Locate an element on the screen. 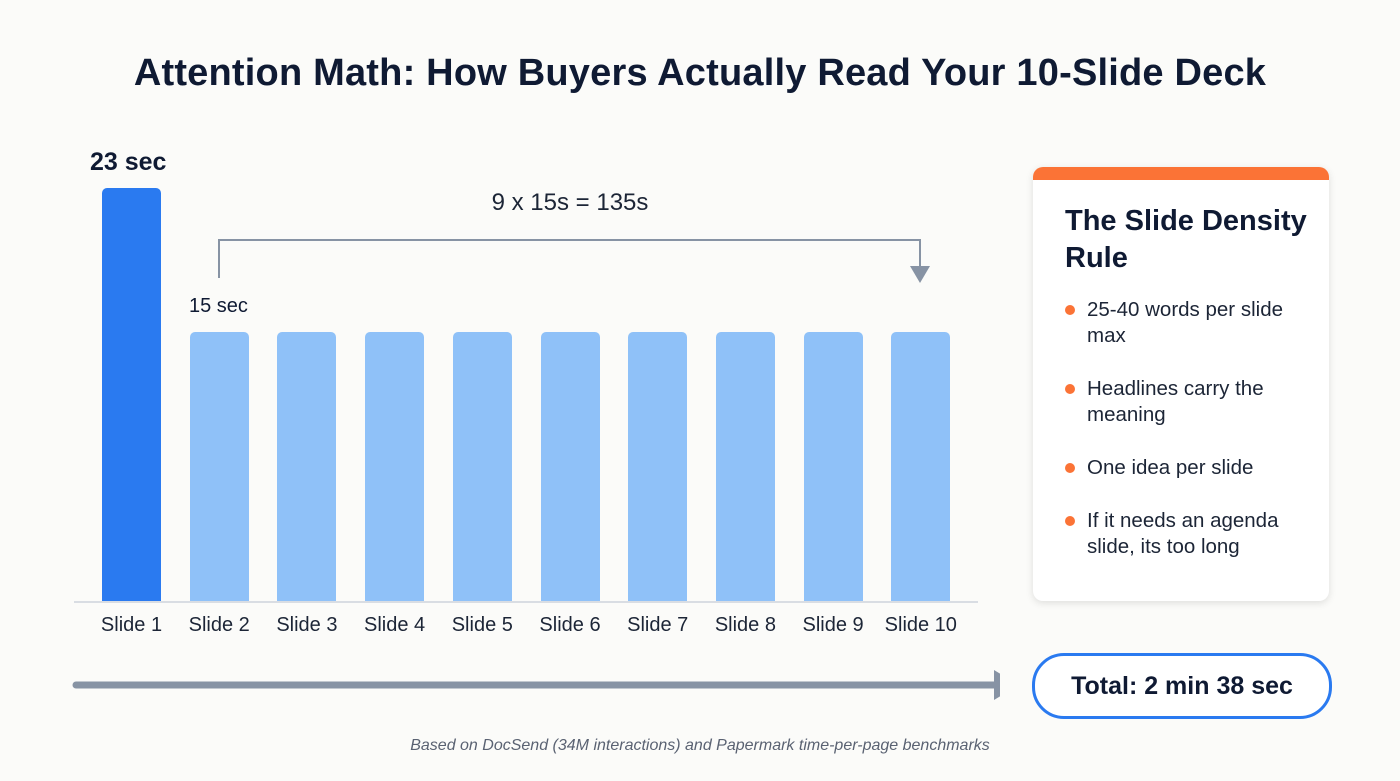 The height and width of the screenshot is (781, 1400). list-item: One idea per slide is located at coordinates (1193, 468).